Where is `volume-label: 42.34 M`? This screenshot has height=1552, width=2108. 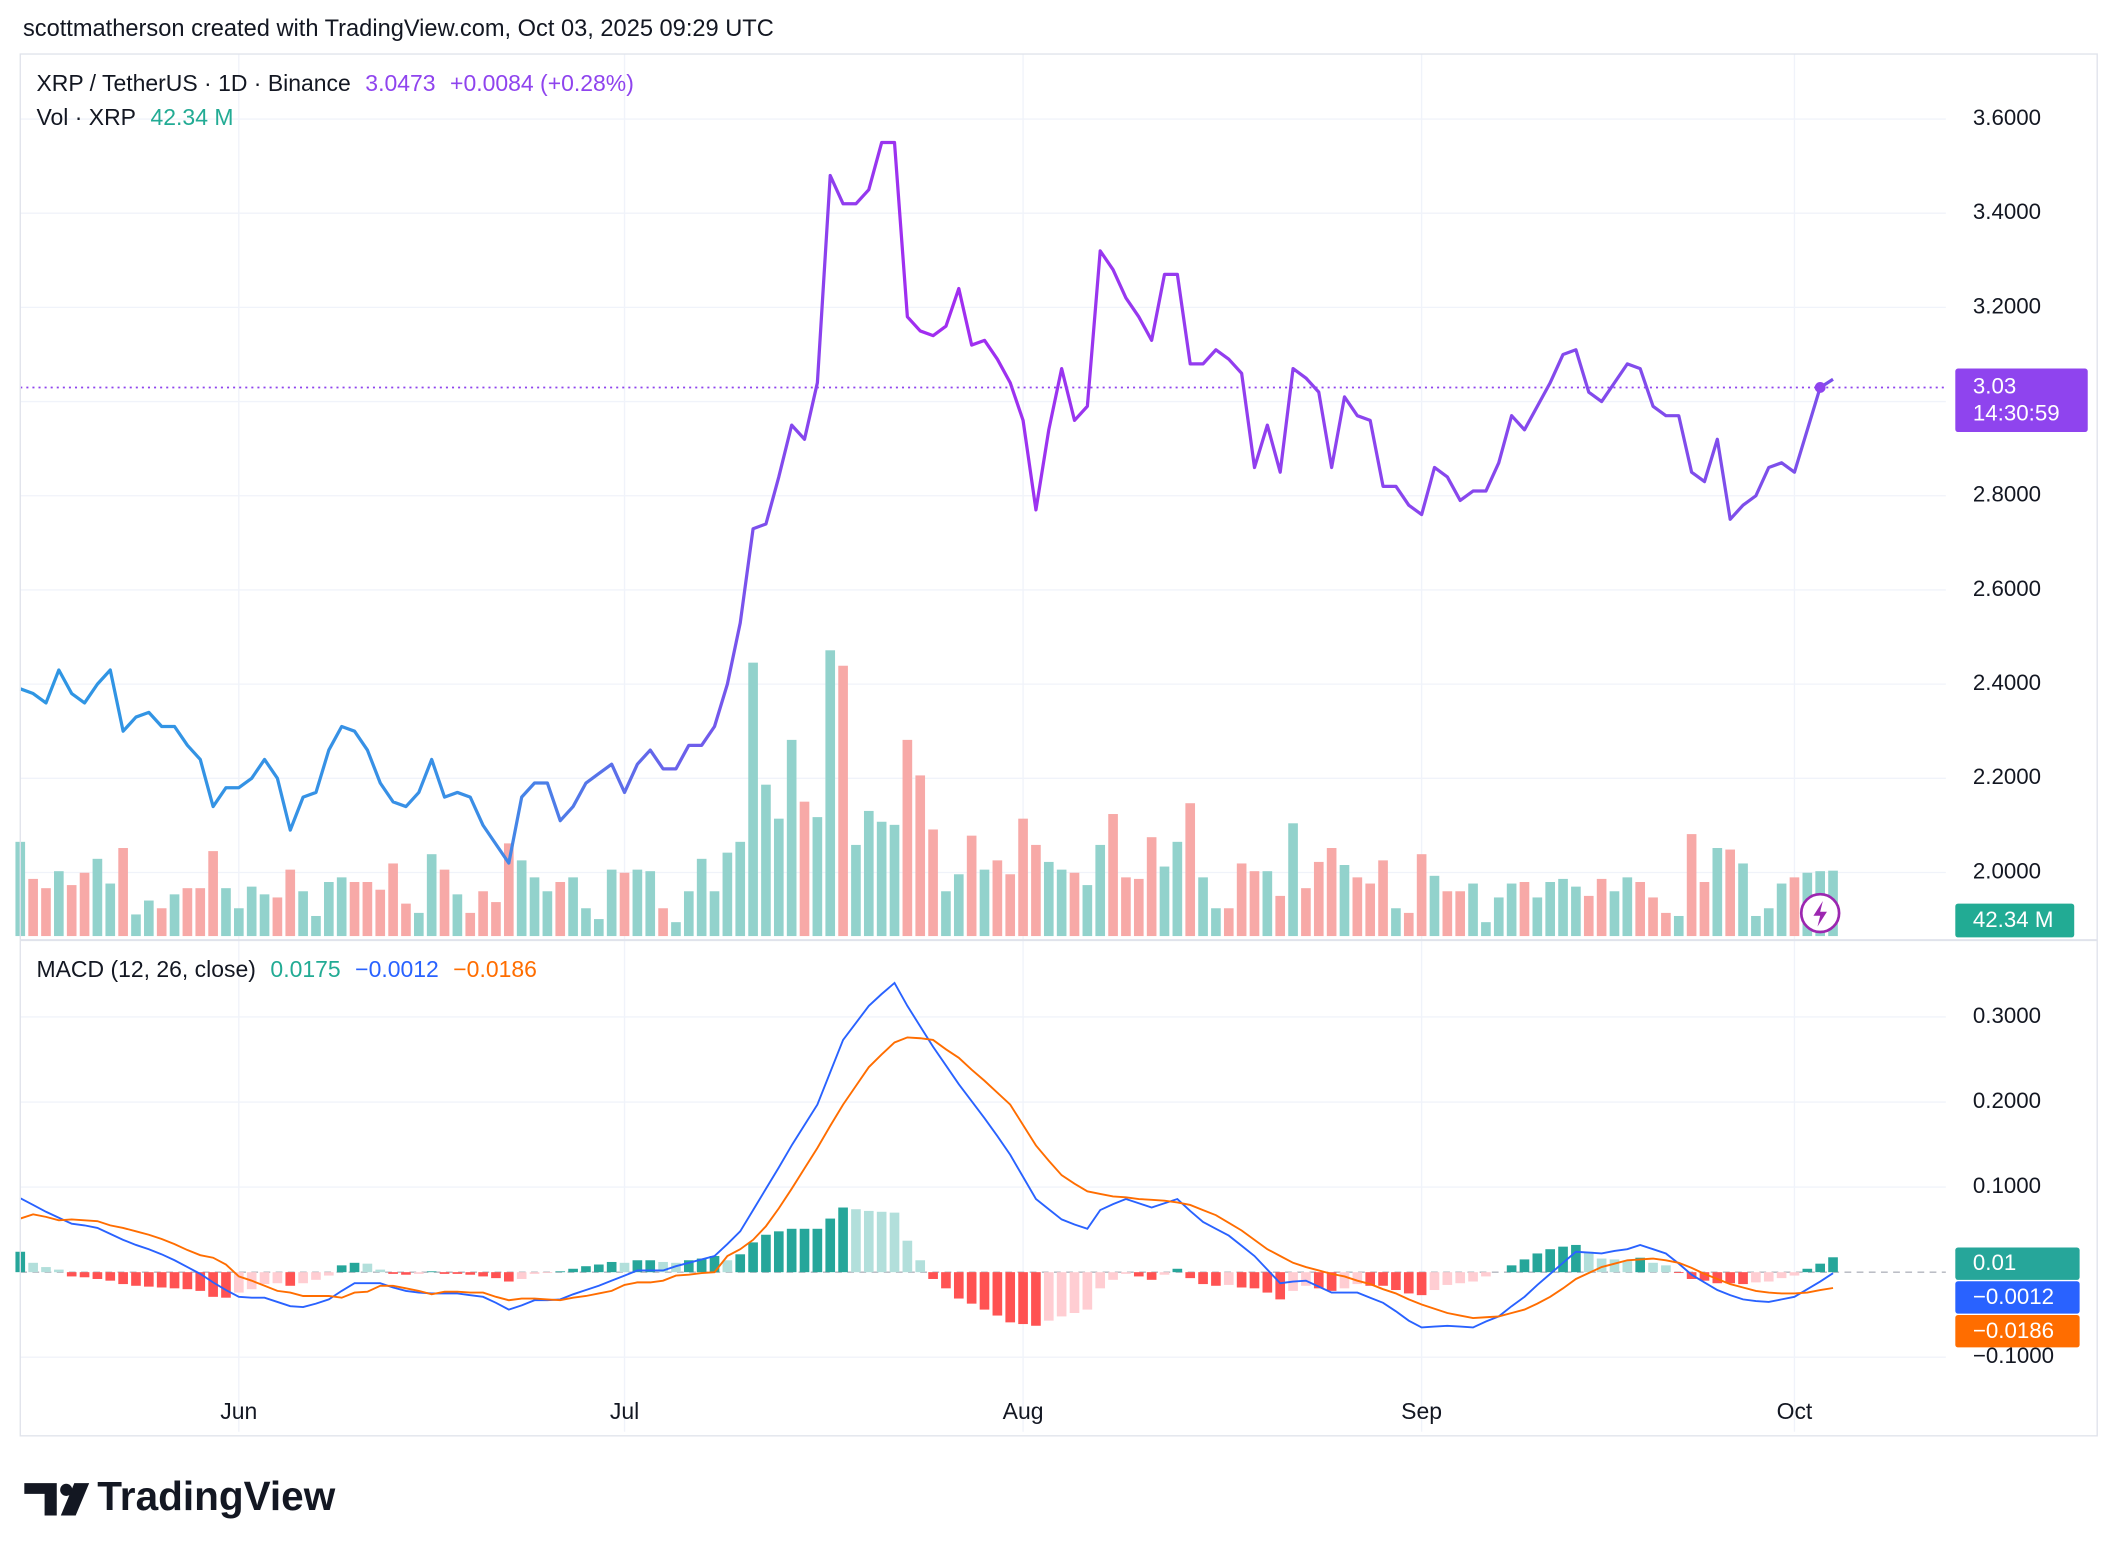 volume-label: 42.34 M is located at coordinates (2013, 919).